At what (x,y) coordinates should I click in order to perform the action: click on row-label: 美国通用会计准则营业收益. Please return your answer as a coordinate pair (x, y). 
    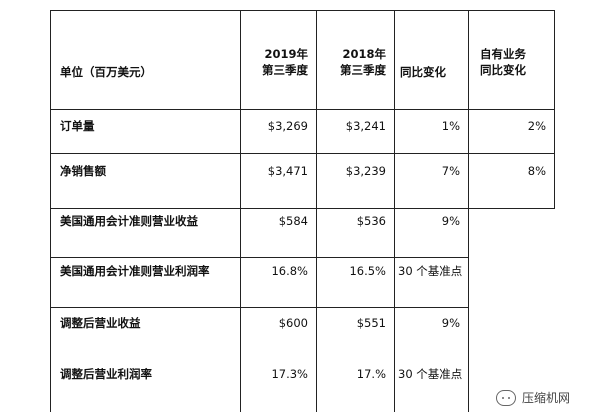
    Looking at the image, I should click on (129, 221).